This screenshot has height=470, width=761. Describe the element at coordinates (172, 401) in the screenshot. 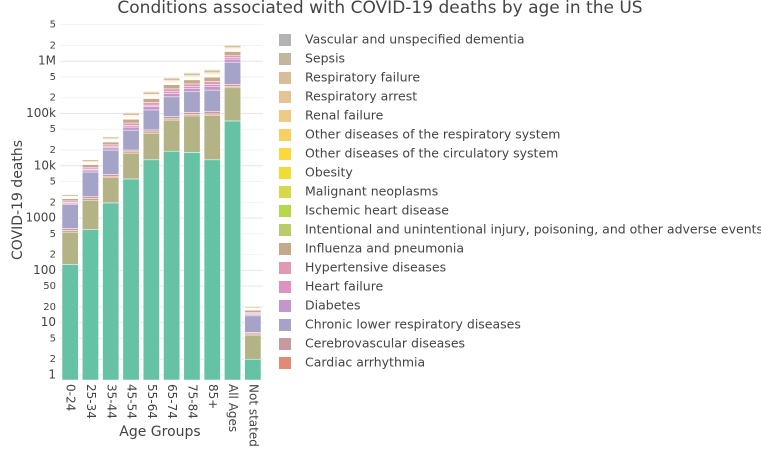

I see `x-tick-label: 65-74` at that location.